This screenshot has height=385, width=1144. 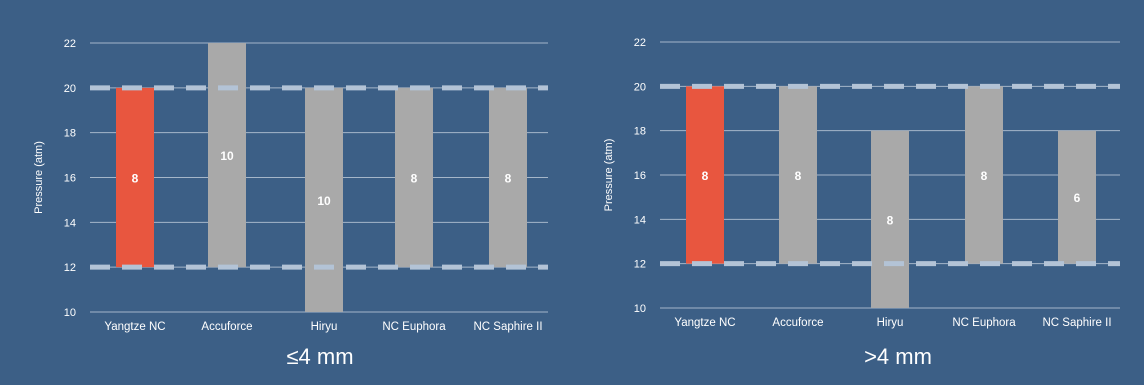 I want to click on panel-title: ≤4 mm, so click(x=319, y=356).